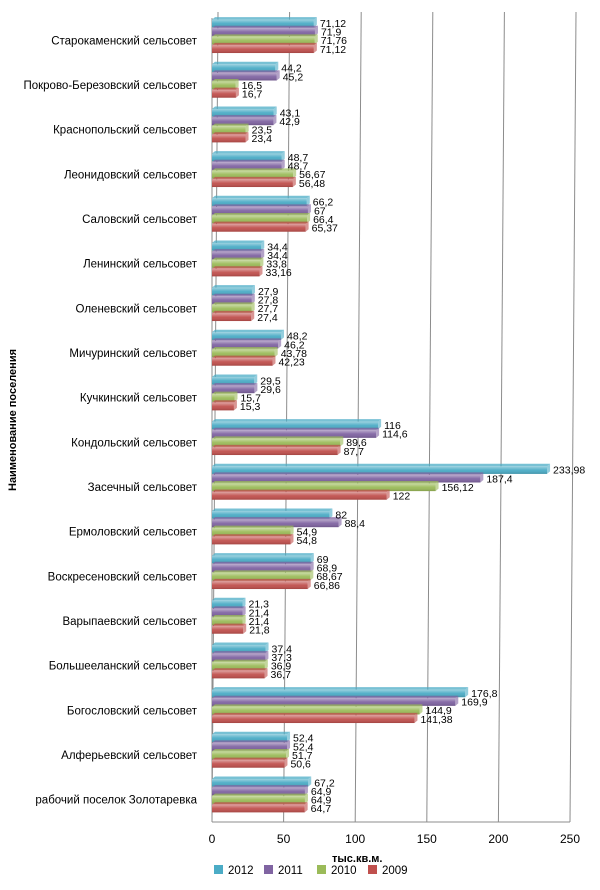  What do you see at coordinates (372, 869) in the screenshot?
I see `legend-swatch` at bounding box center [372, 869].